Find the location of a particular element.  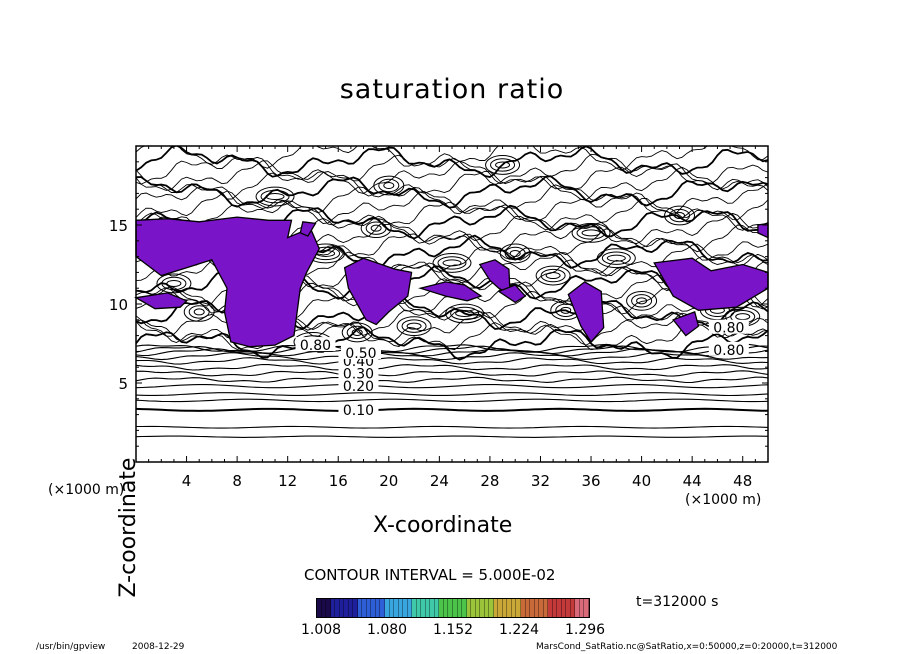

colorbar-tick-label: 1.224 is located at coordinates (519, 630).